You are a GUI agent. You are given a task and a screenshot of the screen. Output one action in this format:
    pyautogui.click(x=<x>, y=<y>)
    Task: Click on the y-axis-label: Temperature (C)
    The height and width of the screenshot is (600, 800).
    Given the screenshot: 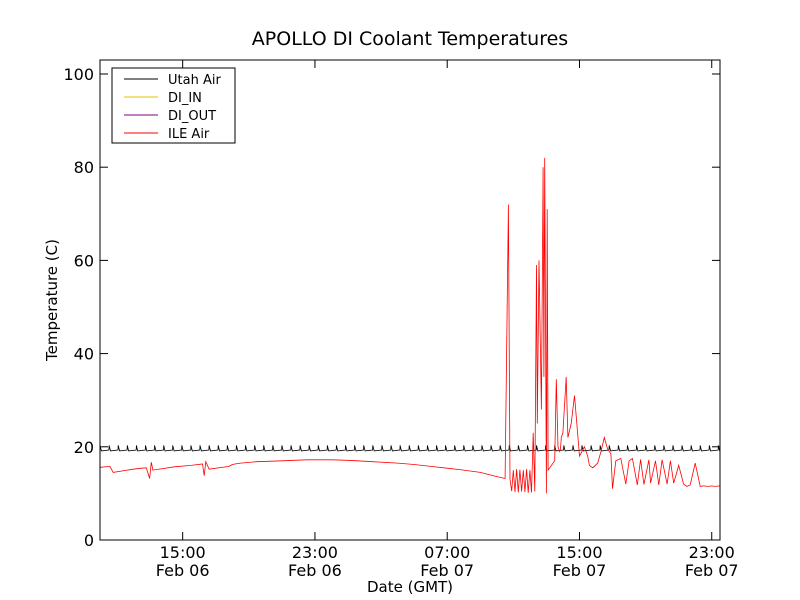 What is the action you would take?
    pyautogui.click(x=52, y=300)
    